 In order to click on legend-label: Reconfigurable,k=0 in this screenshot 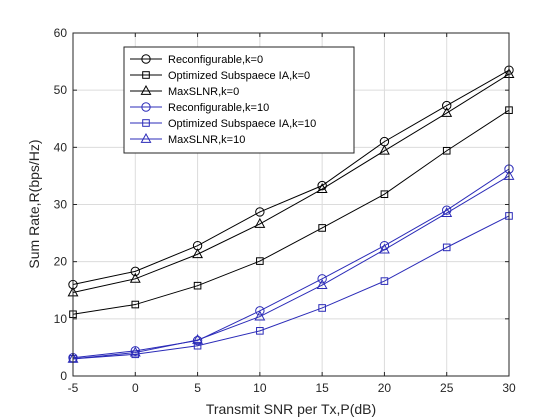, I will do `click(215, 60)`.